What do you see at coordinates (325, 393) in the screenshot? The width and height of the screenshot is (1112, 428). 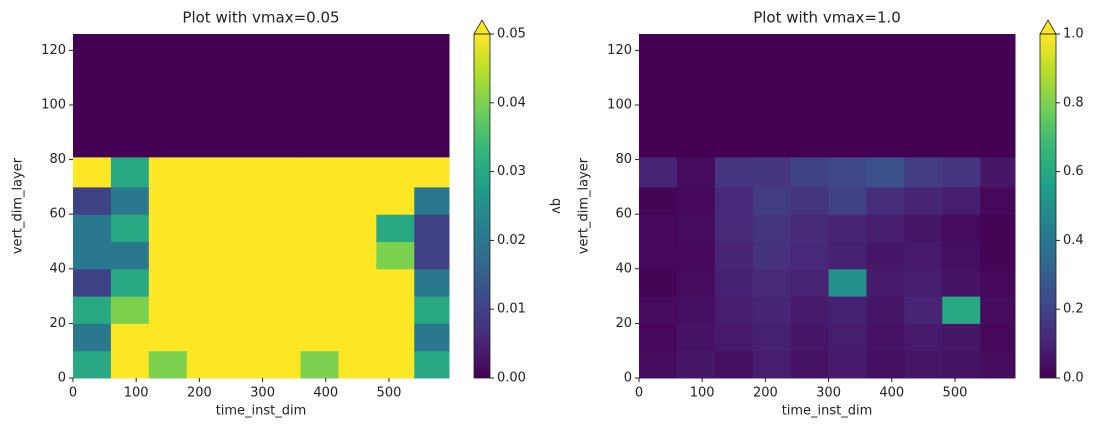 I see `x-tick-label: 400` at bounding box center [325, 393].